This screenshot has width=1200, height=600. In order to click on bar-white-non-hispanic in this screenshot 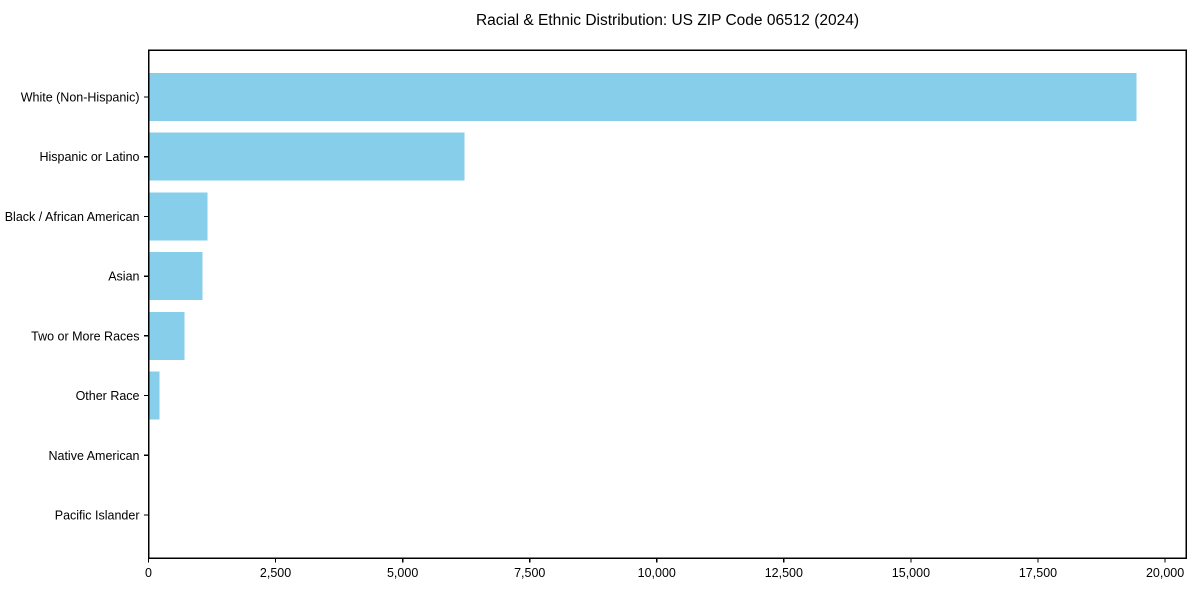, I will do `click(642, 97)`.